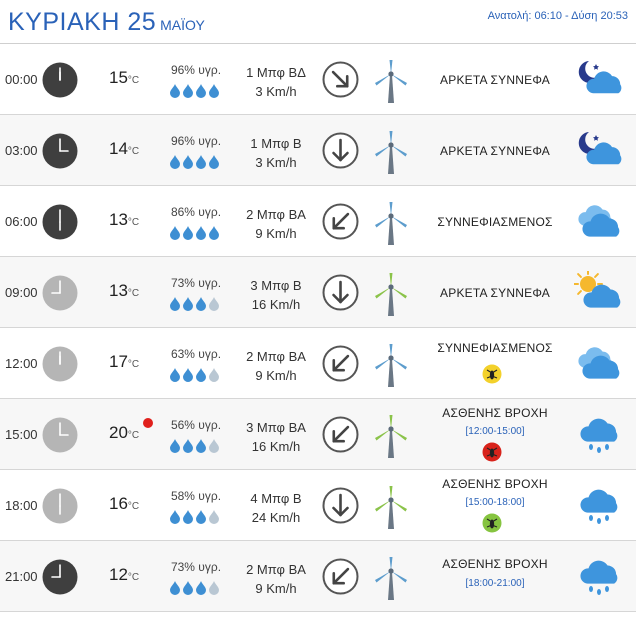 The width and height of the screenshot is (636, 620). I want to click on humidity-label: 96% υγρ., so click(196, 141).